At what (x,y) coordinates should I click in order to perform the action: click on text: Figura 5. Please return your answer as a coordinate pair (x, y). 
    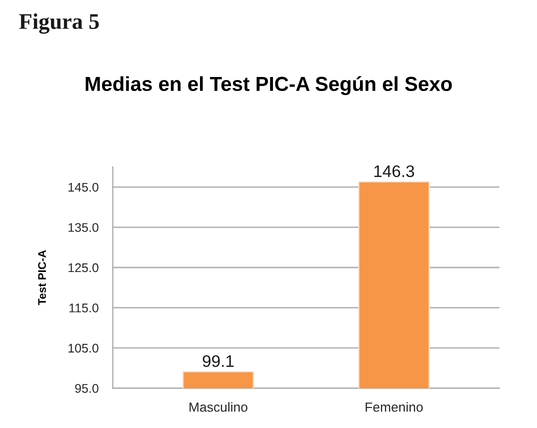
    Looking at the image, I should click on (59, 23).